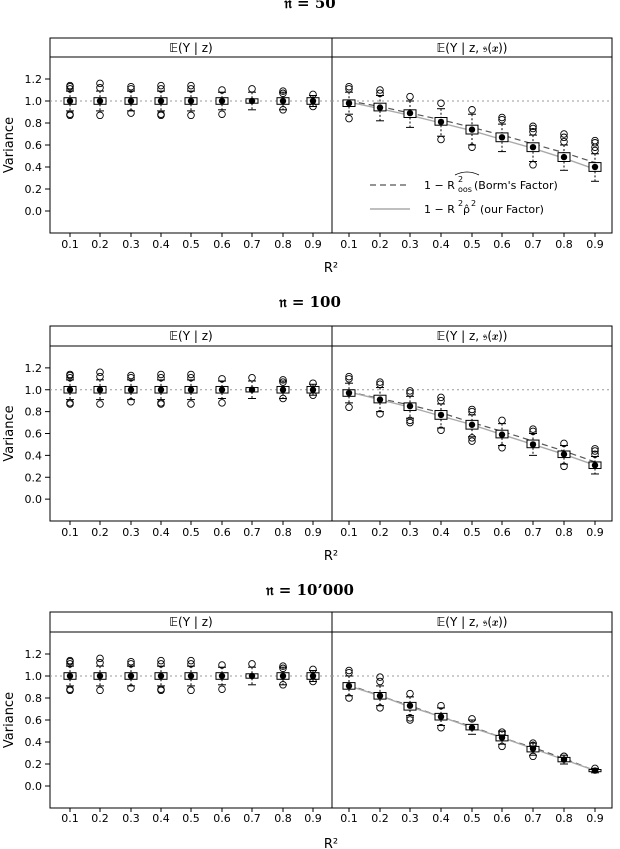 The height and width of the screenshot is (849, 620). I want to click on x-tick-label: 0.8, so click(283, 532).